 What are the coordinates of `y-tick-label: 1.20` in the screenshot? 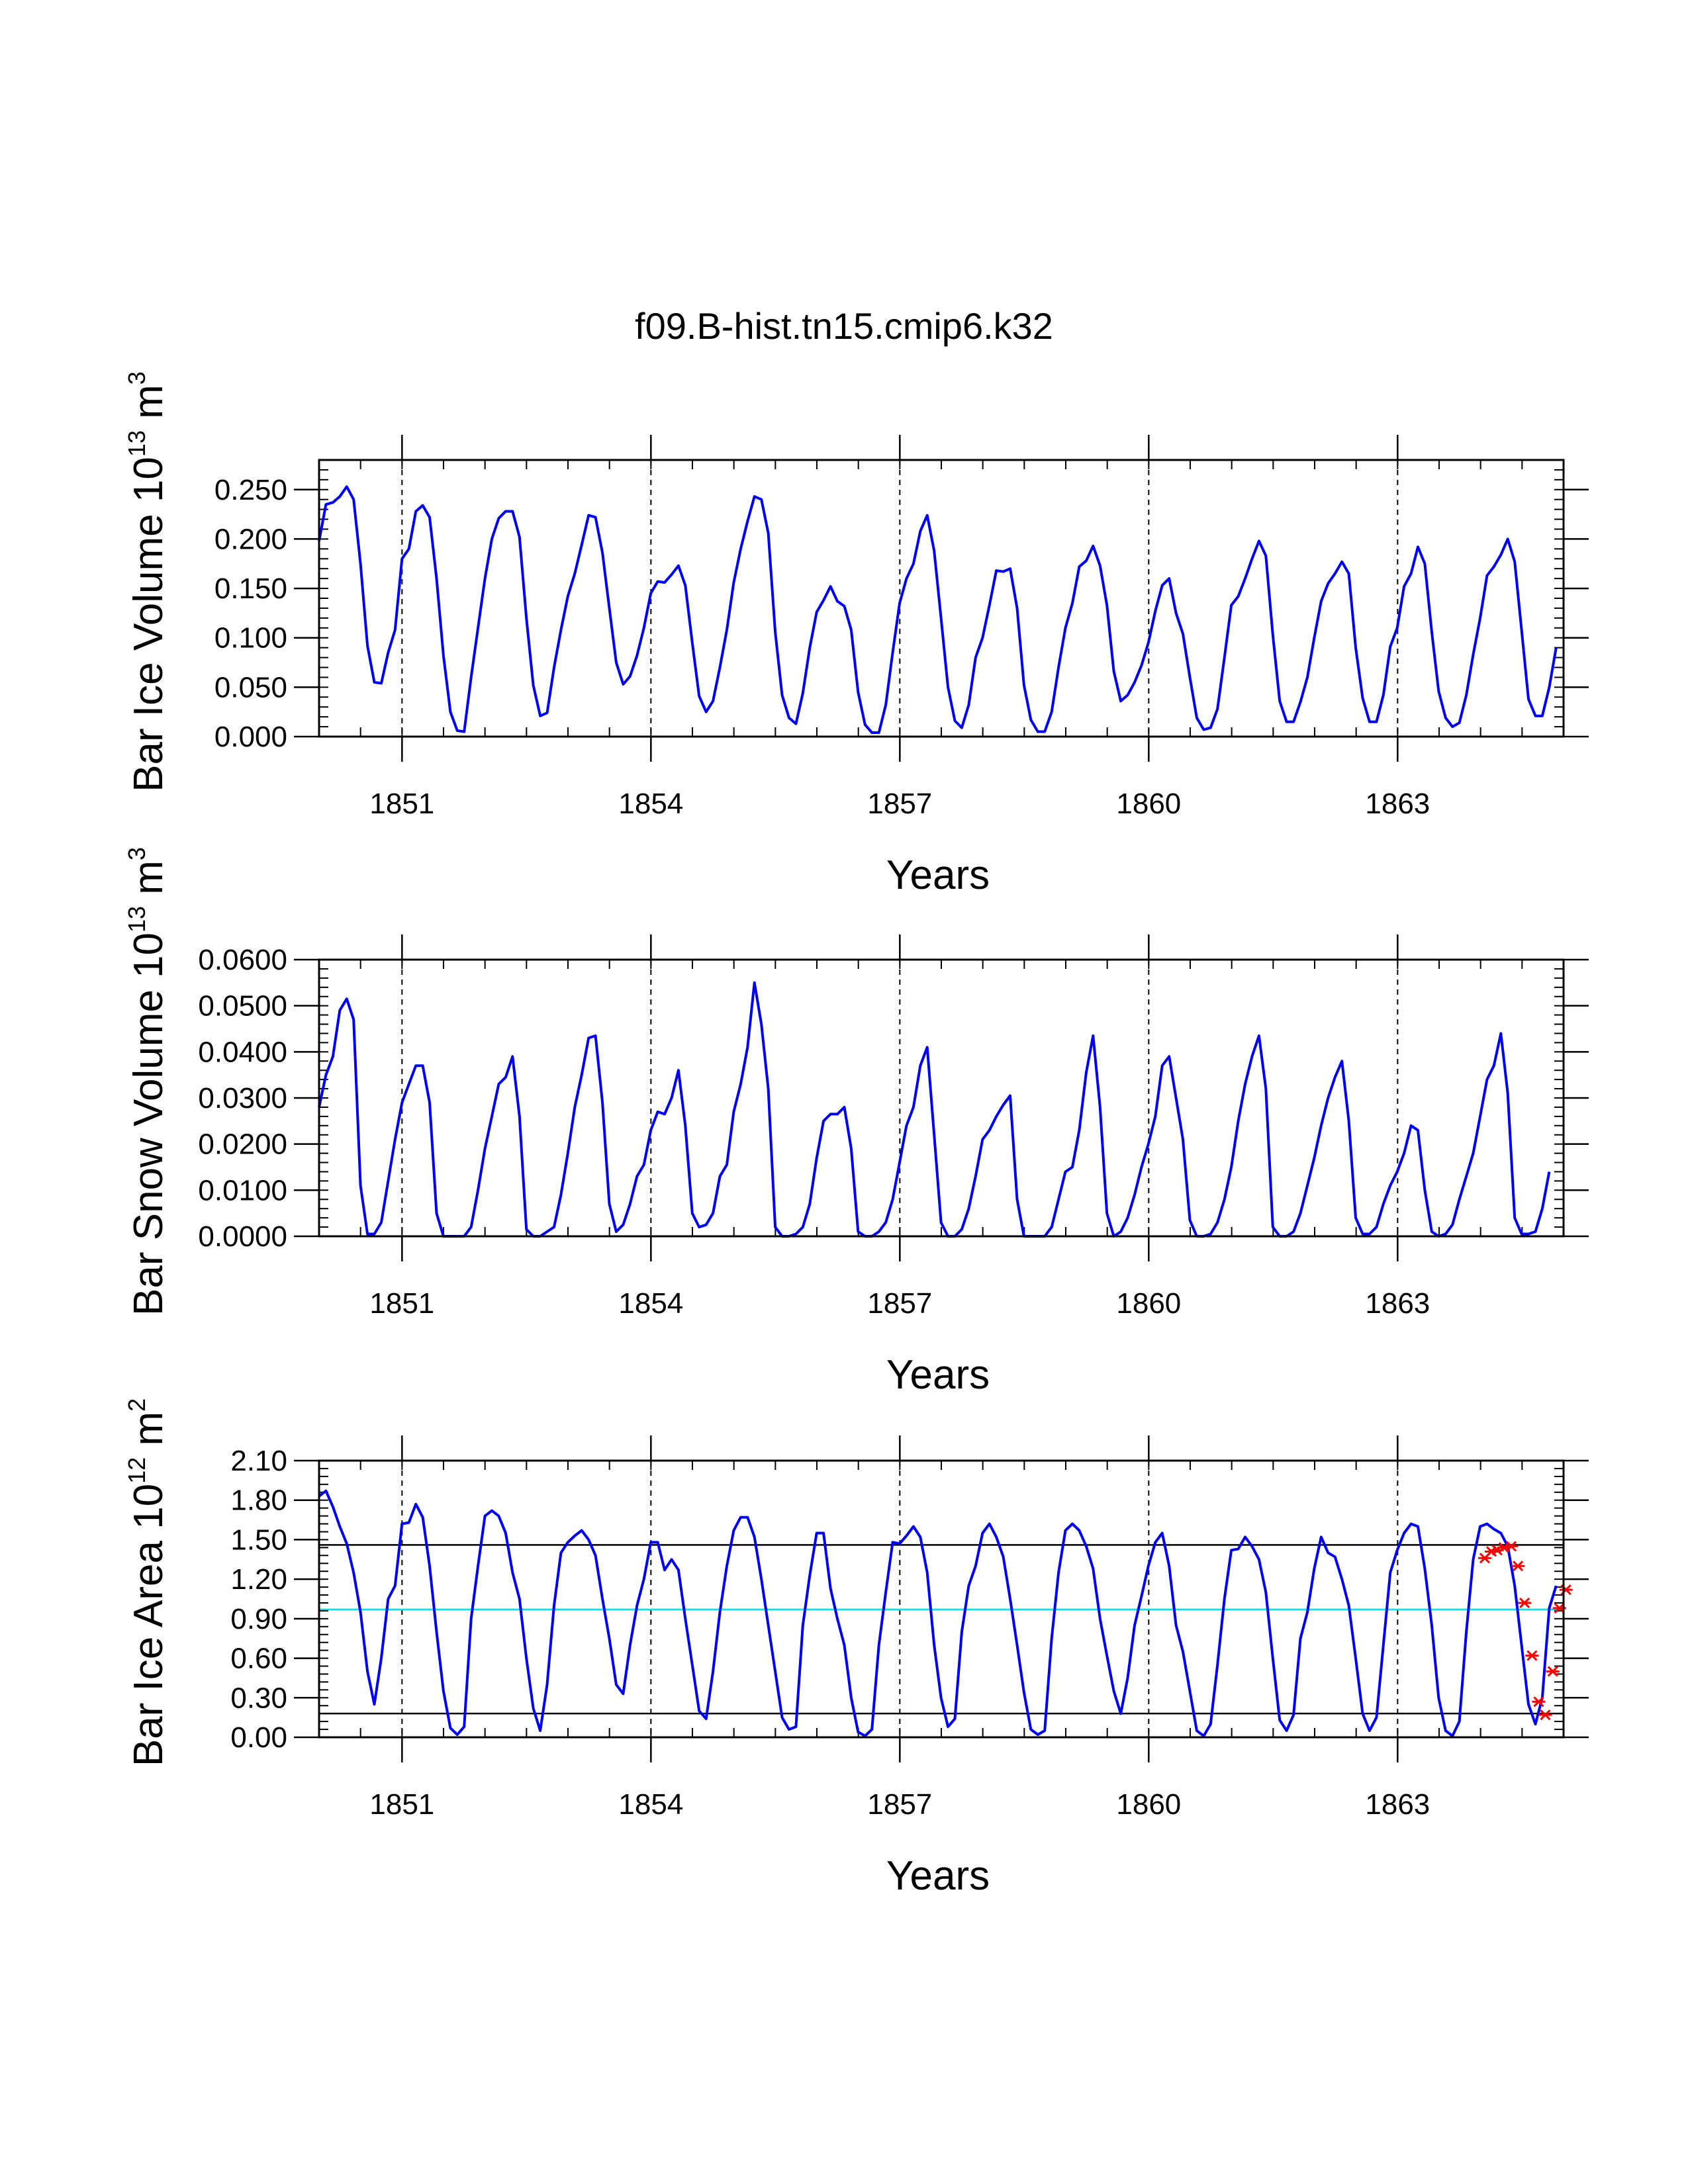 It's located at (258, 1579).